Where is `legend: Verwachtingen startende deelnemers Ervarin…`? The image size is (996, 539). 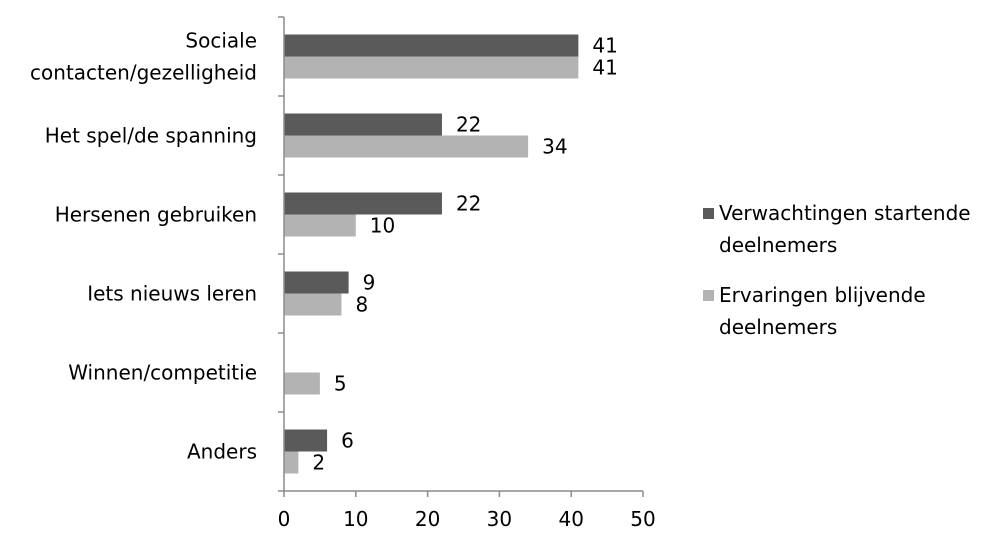 legend: Verwachtingen startende deelnemers Ervarin… is located at coordinates (837, 270).